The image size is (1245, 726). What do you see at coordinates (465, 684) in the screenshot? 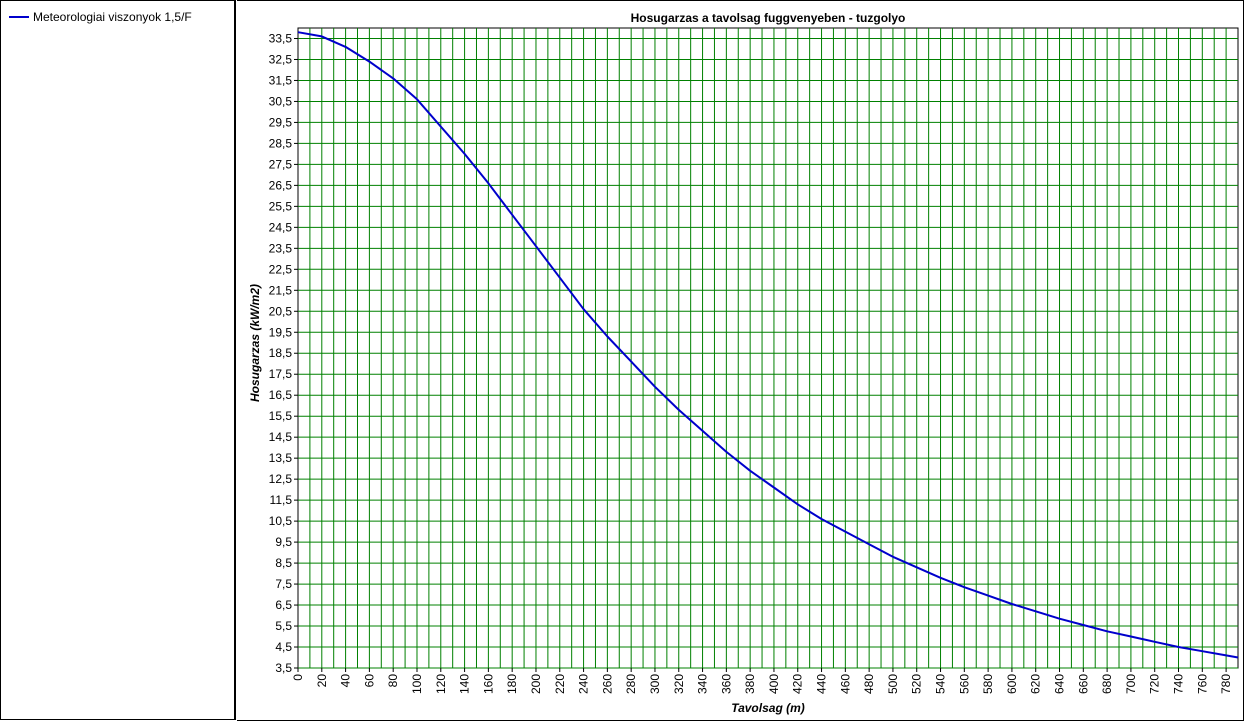
I see `x-tick-label: 140` at bounding box center [465, 684].